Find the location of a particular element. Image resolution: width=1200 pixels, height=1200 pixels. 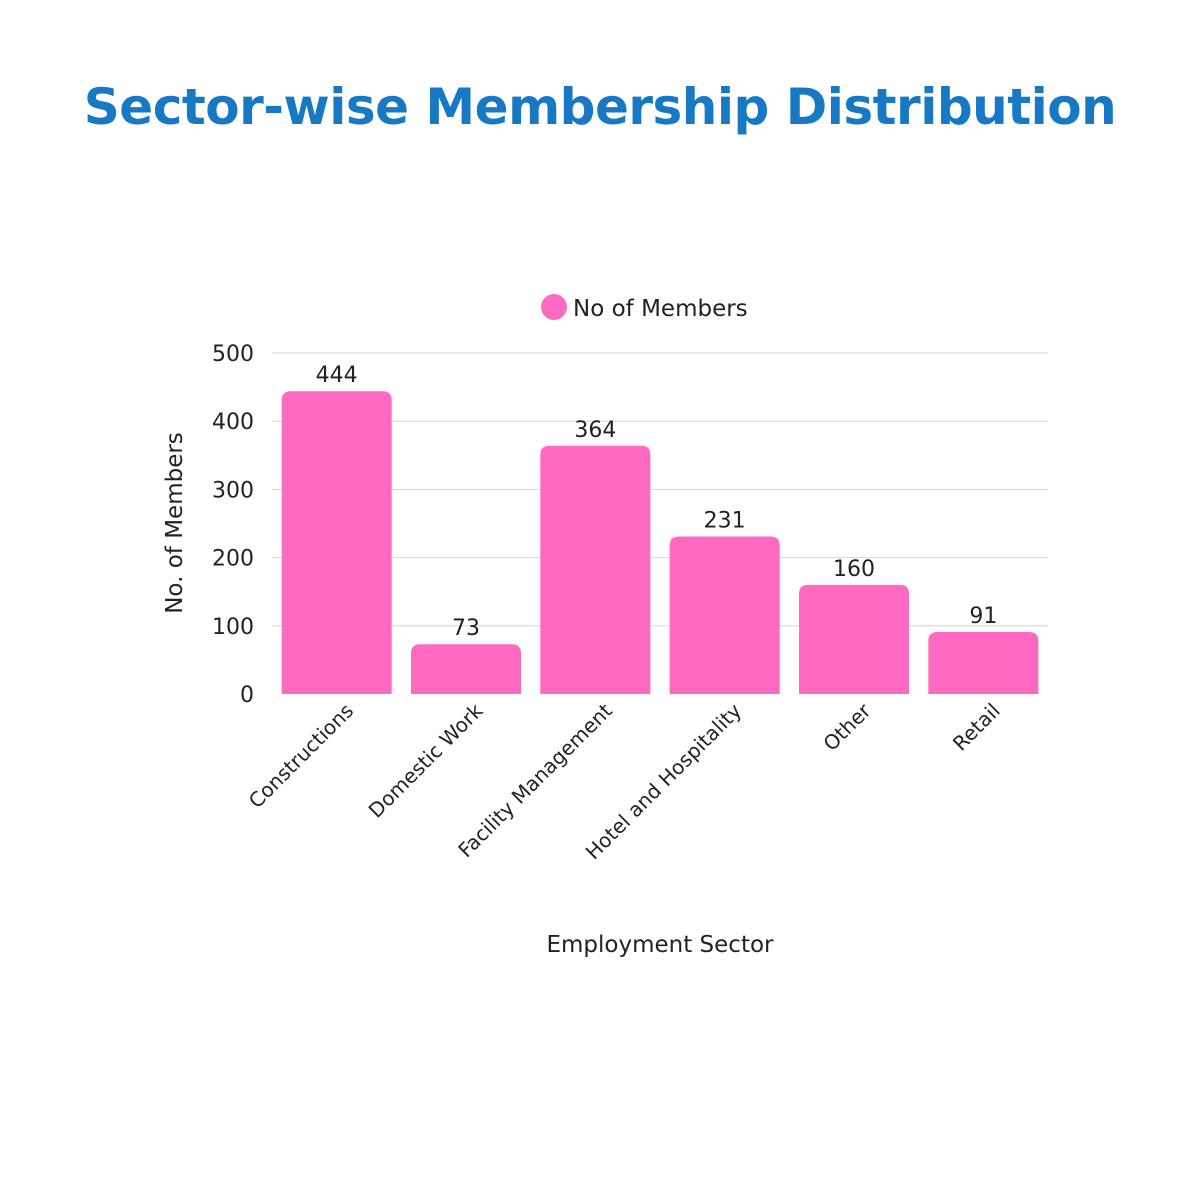

bar-value-label: 364 is located at coordinates (595, 430).